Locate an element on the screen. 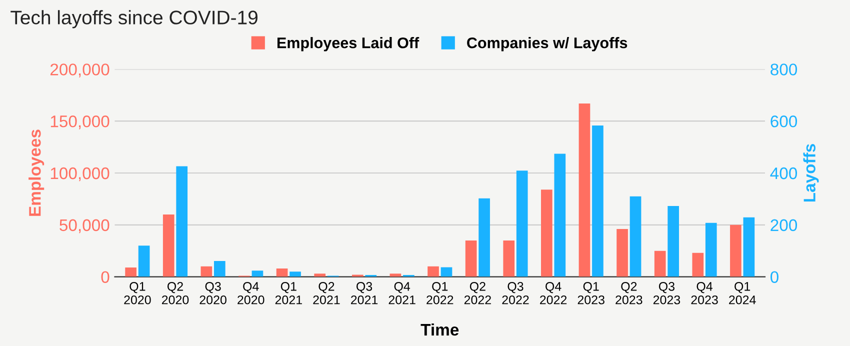  y2-axis-title: Layoffs is located at coordinates (811, 173).